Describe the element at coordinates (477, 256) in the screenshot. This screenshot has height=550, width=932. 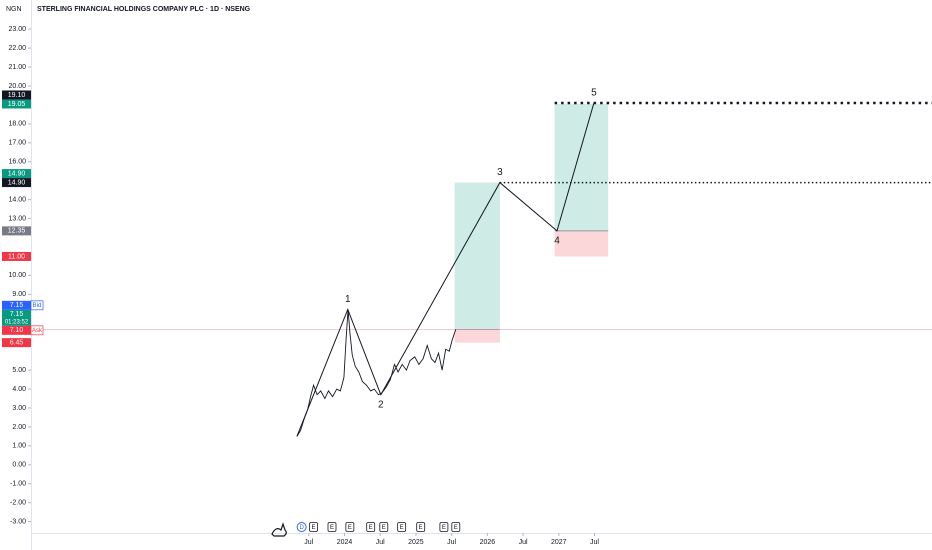
I see `target-zone` at that location.